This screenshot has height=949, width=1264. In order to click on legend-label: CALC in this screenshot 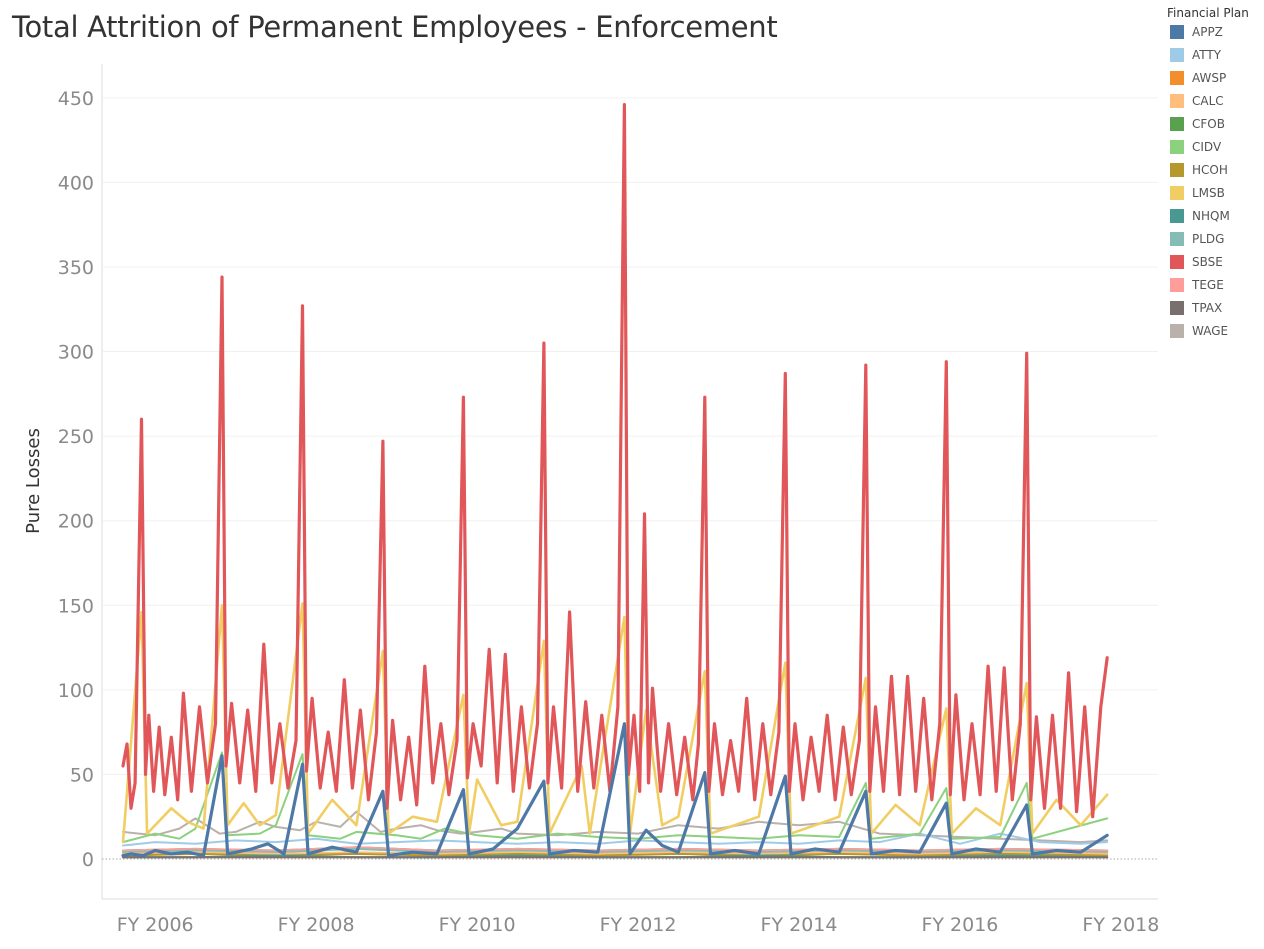, I will do `click(1208, 101)`.